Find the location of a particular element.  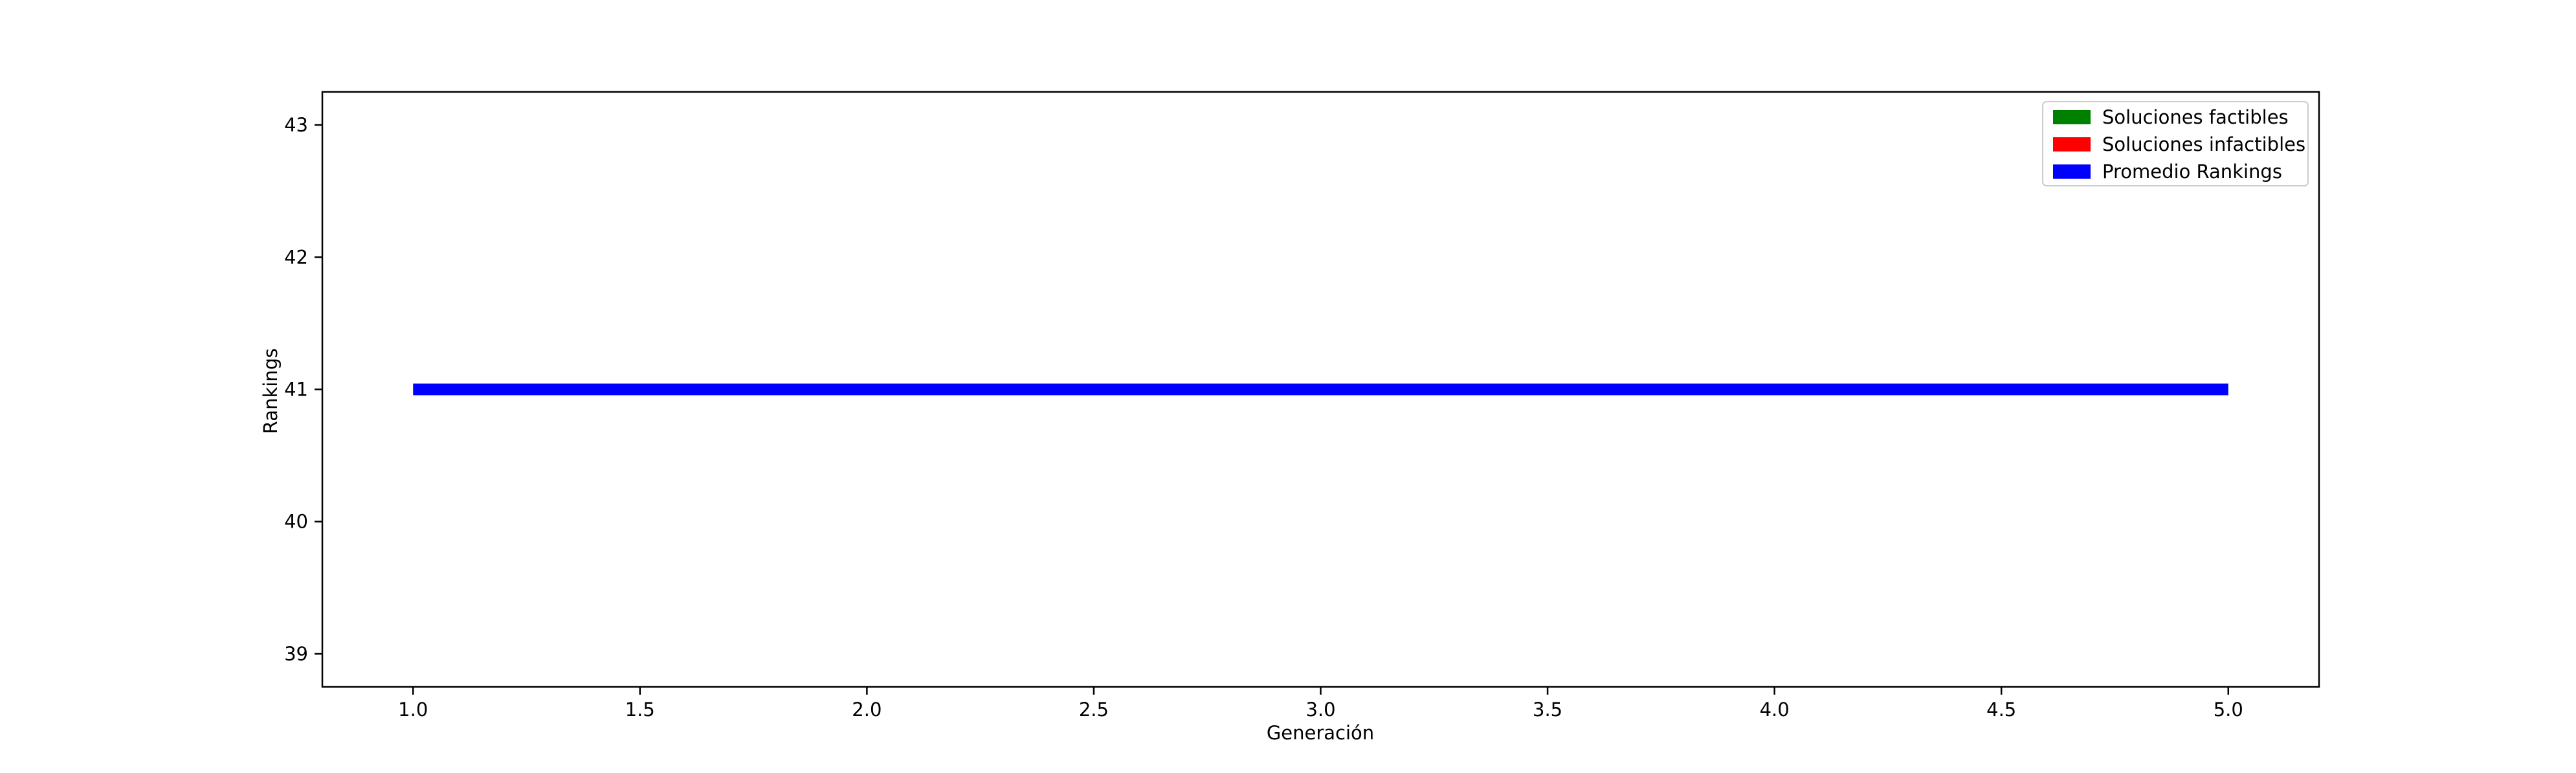

x-axis-title: Generación is located at coordinates (1320, 733).